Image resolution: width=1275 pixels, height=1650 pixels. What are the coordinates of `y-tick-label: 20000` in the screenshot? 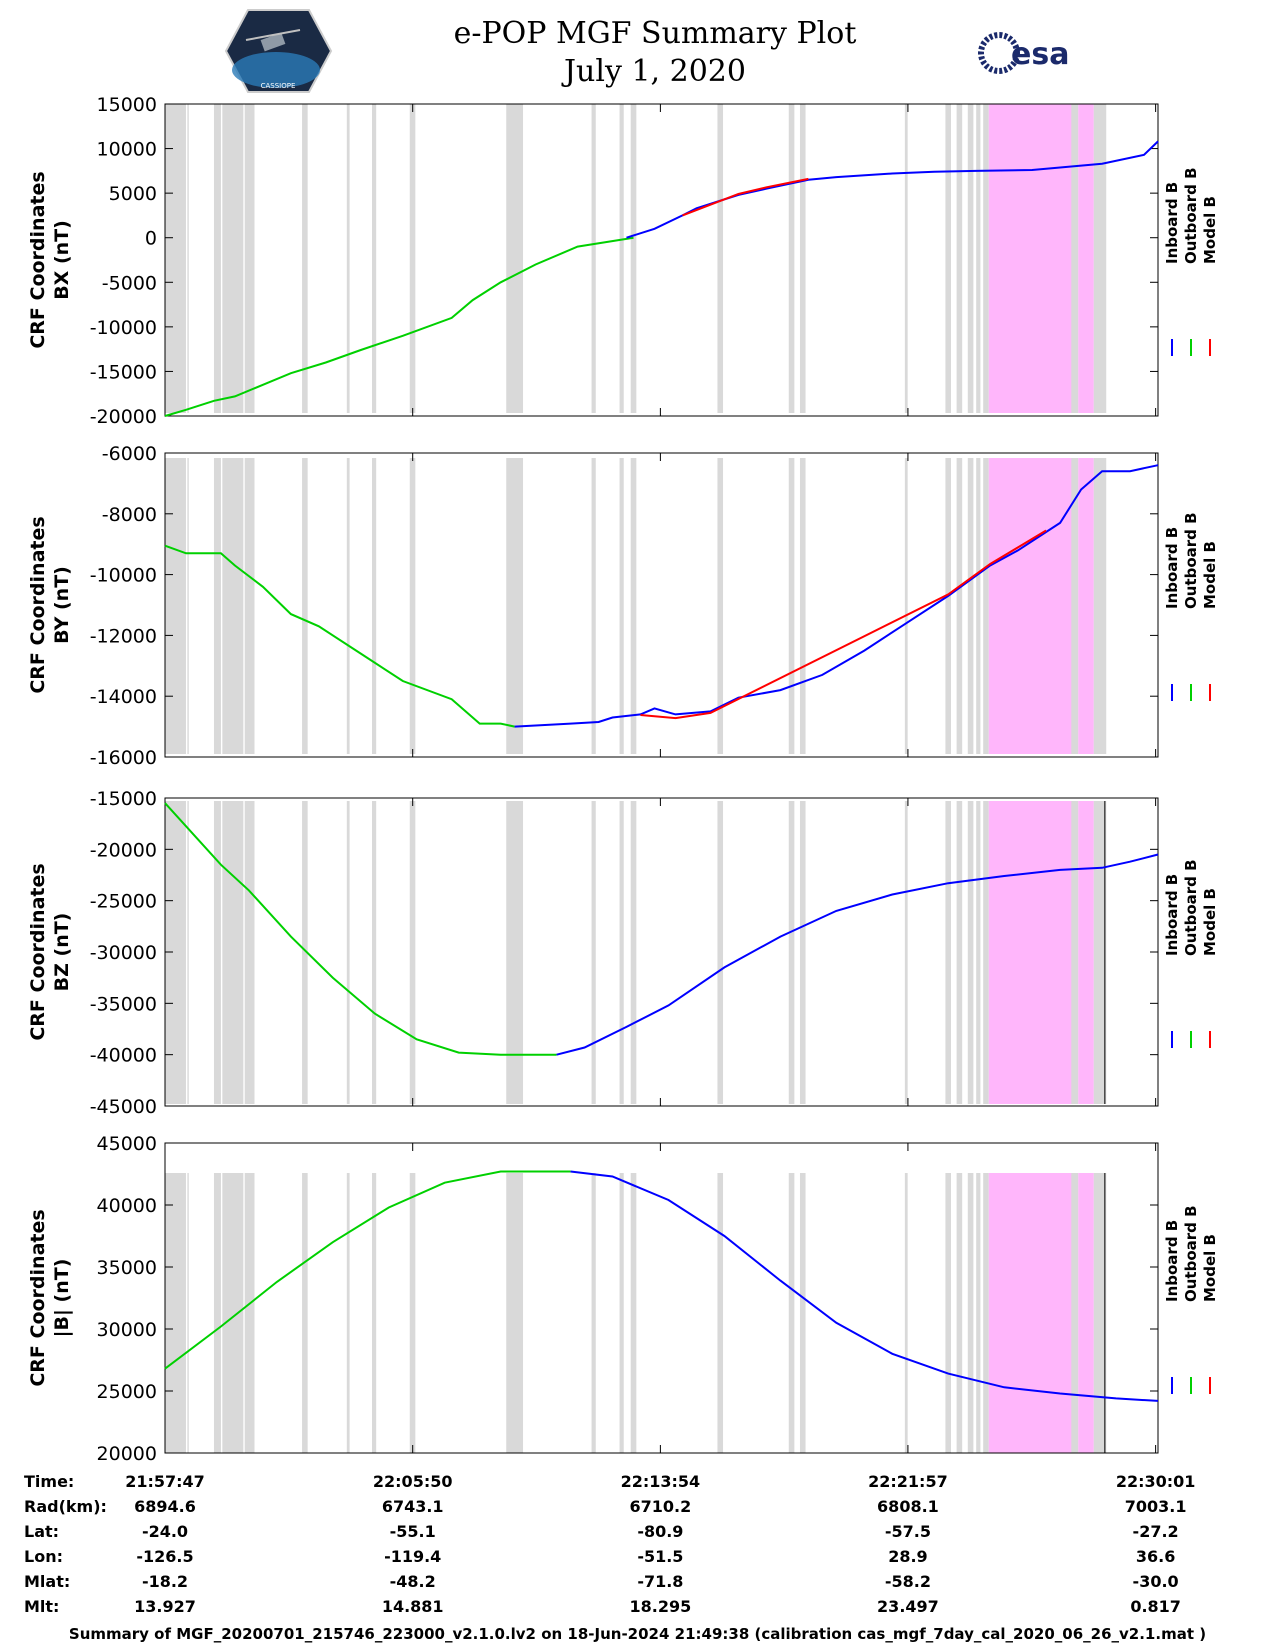 It's located at (127, 1454).